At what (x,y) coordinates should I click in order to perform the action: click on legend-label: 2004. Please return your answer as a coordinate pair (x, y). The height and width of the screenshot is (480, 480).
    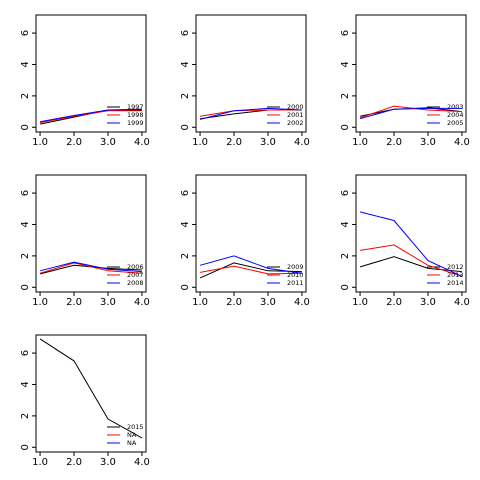
    Looking at the image, I should click on (455, 115).